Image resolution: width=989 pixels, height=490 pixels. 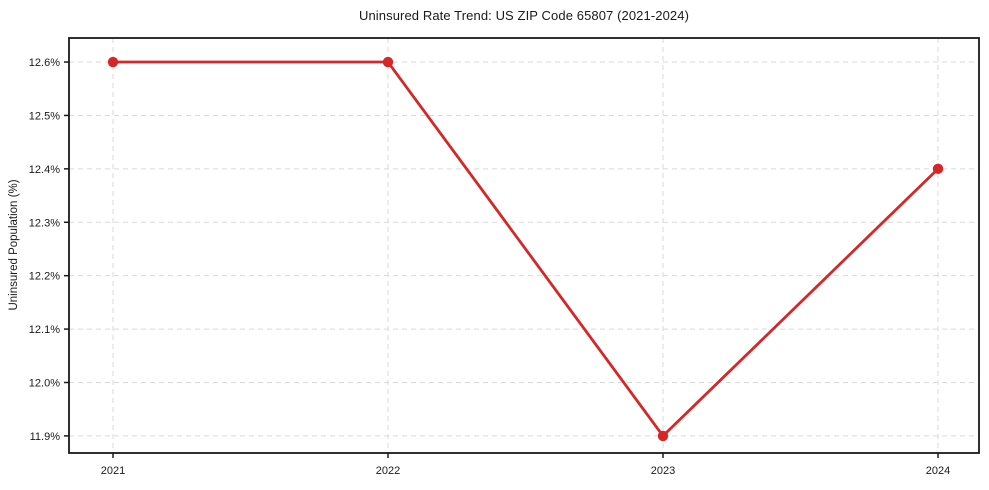 What do you see at coordinates (44, 223) in the screenshot?
I see `y-tick-label: 12.3%` at bounding box center [44, 223].